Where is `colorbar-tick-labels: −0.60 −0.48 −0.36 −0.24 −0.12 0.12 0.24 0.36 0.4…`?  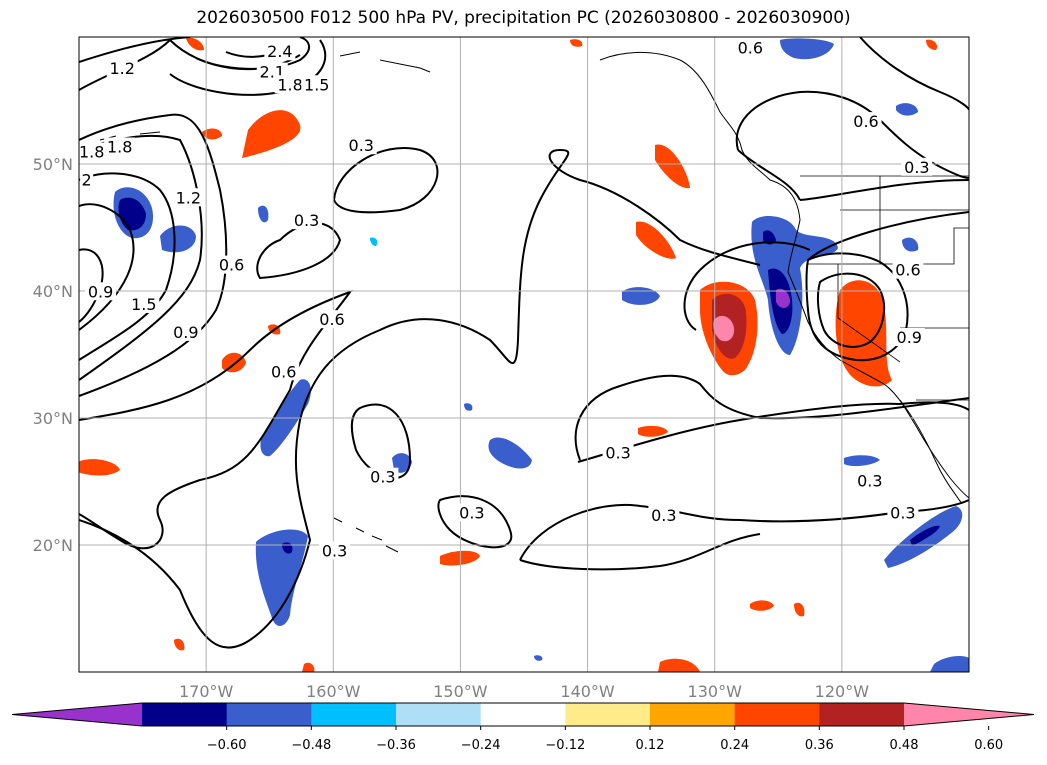 colorbar-tick-labels: −0.60 −0.48 −0.36 −0.24 −0.12 0.12 0.24 0.36 0.4… is located at coordinates (605, 739).